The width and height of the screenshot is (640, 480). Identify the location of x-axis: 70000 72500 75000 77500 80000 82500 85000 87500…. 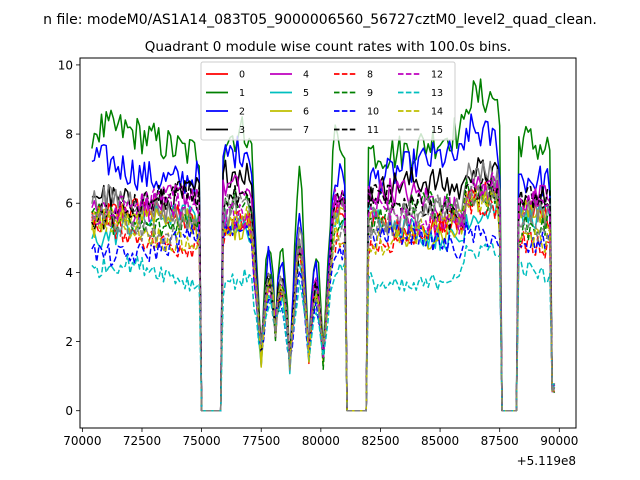
(320, 438).